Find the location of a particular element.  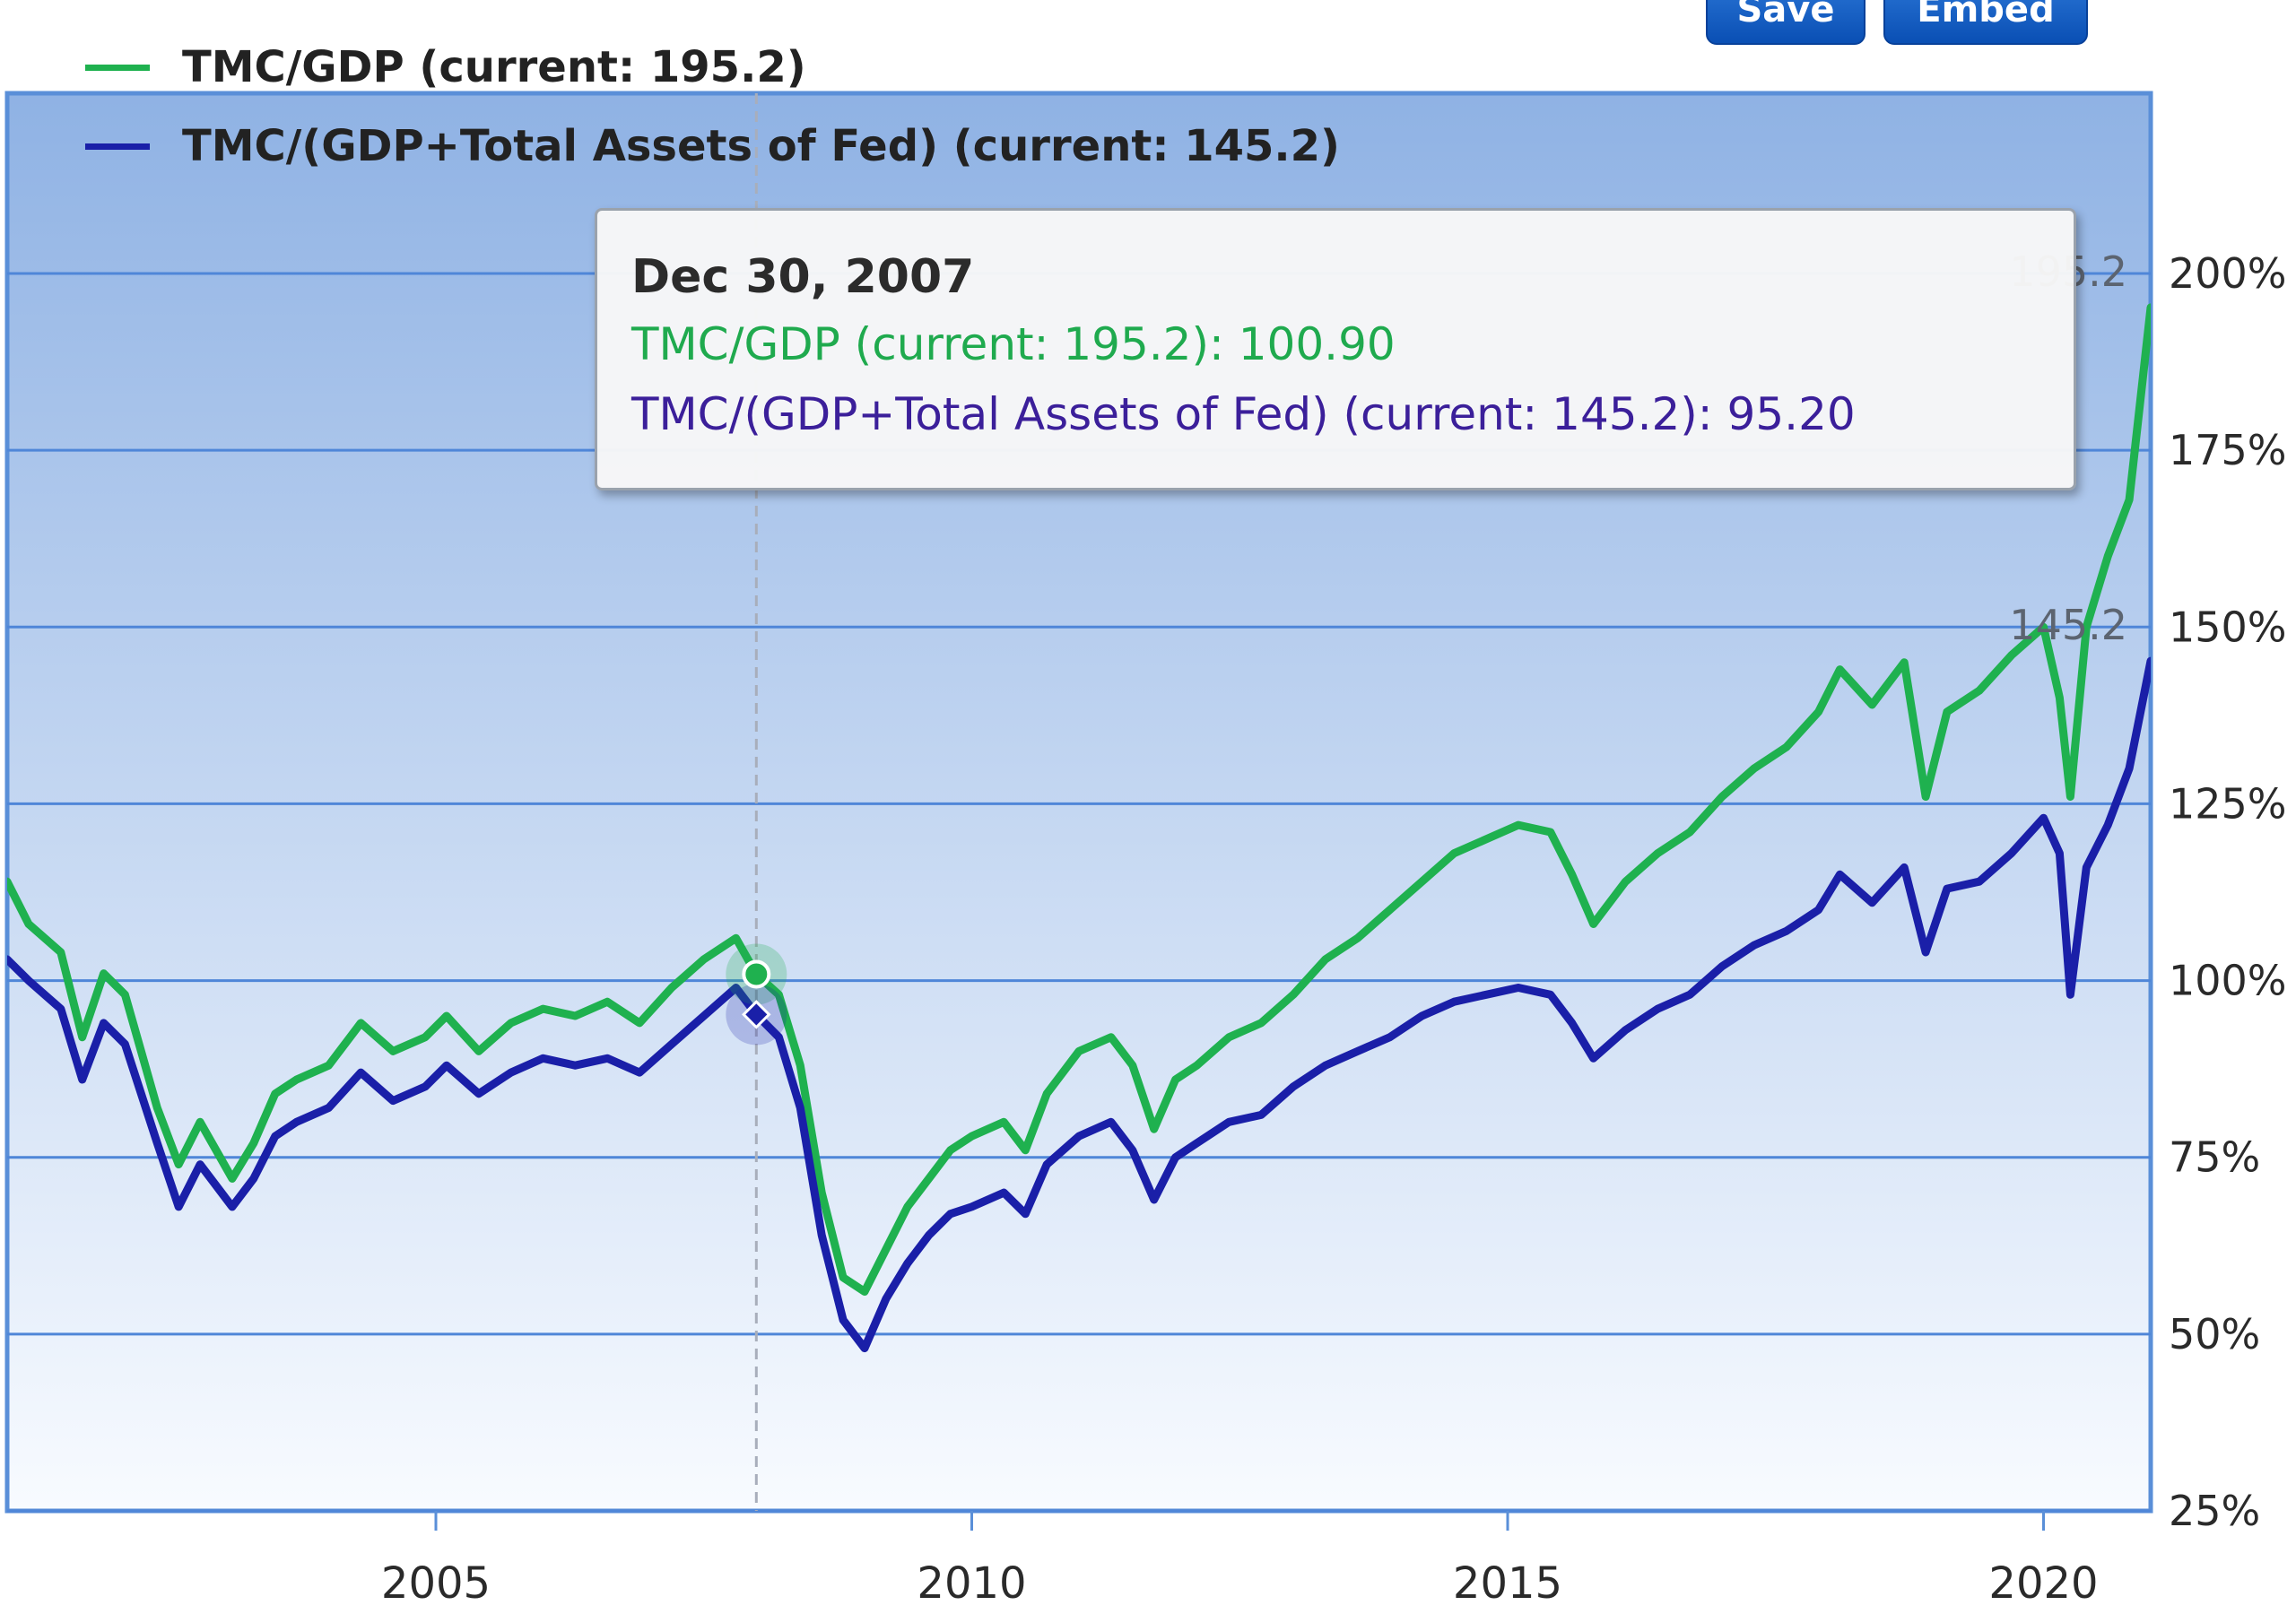

embed-button: Embed is located at coordinates (1985, 22).